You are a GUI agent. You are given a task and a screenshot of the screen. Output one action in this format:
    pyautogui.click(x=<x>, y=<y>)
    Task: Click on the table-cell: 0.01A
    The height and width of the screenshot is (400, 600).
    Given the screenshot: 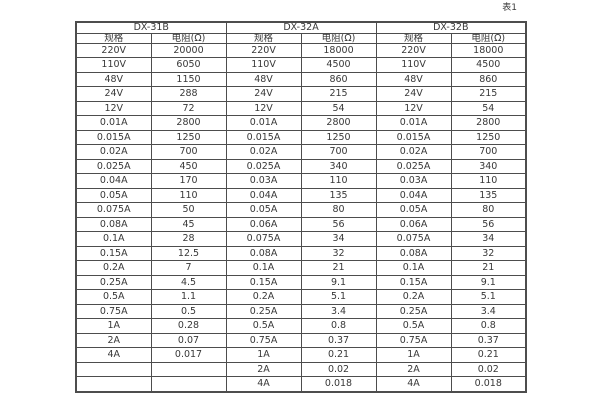 What is the action you would take?
    pyautogui.click(x=113, y=123)
    